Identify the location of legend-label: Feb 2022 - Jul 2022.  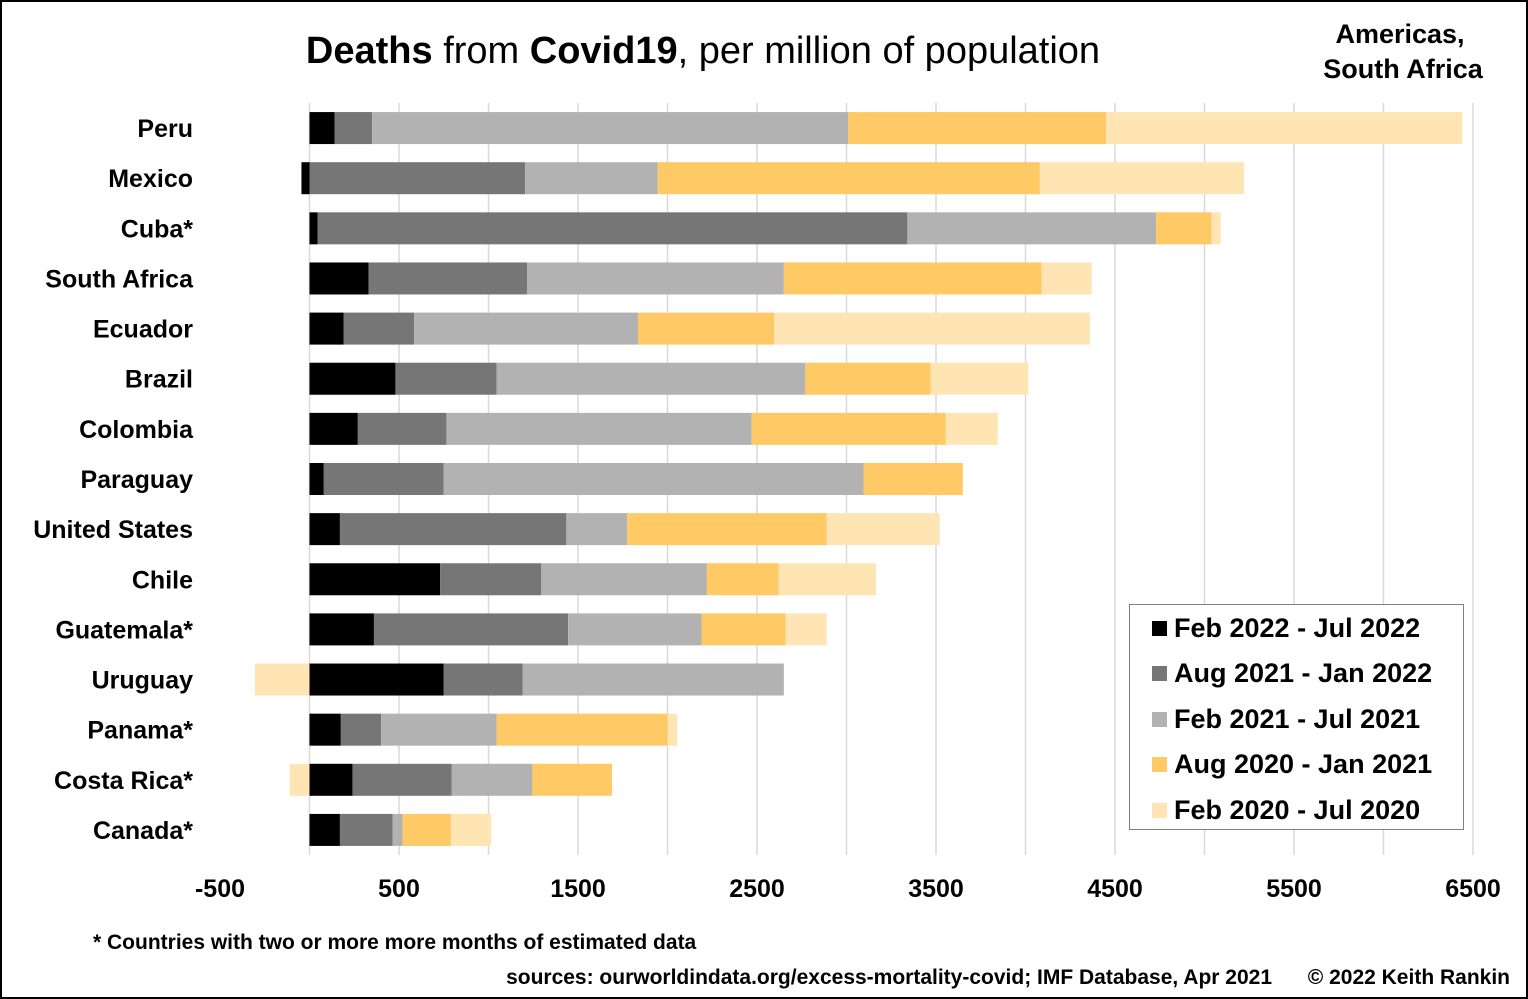
(1297, 627).